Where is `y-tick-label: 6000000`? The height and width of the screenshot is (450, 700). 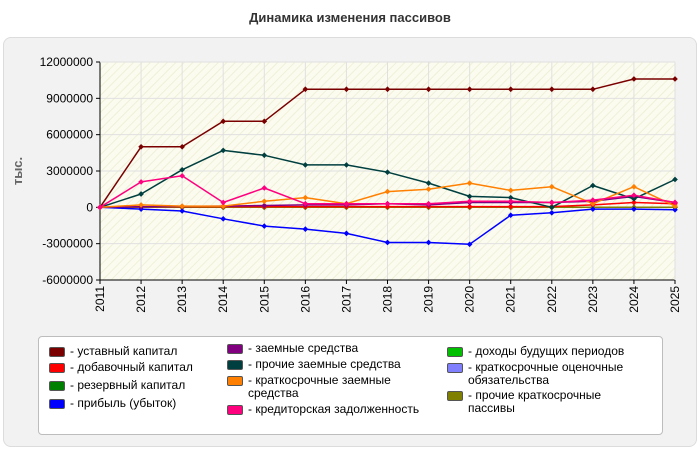
y-tick-label: 6000000 is located at coordinates (69, 135).